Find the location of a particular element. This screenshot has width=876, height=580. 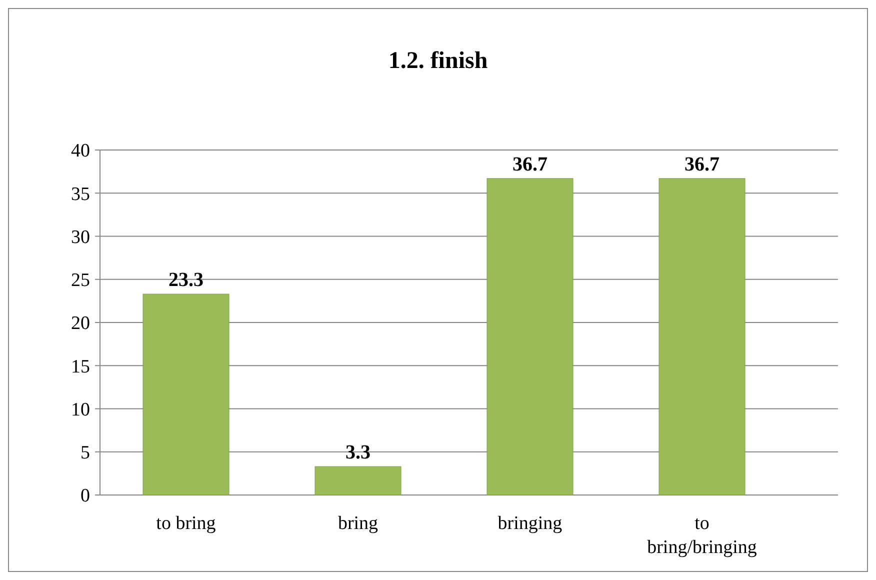

y-tick-label: 35 is located at coordinates (80, 194).